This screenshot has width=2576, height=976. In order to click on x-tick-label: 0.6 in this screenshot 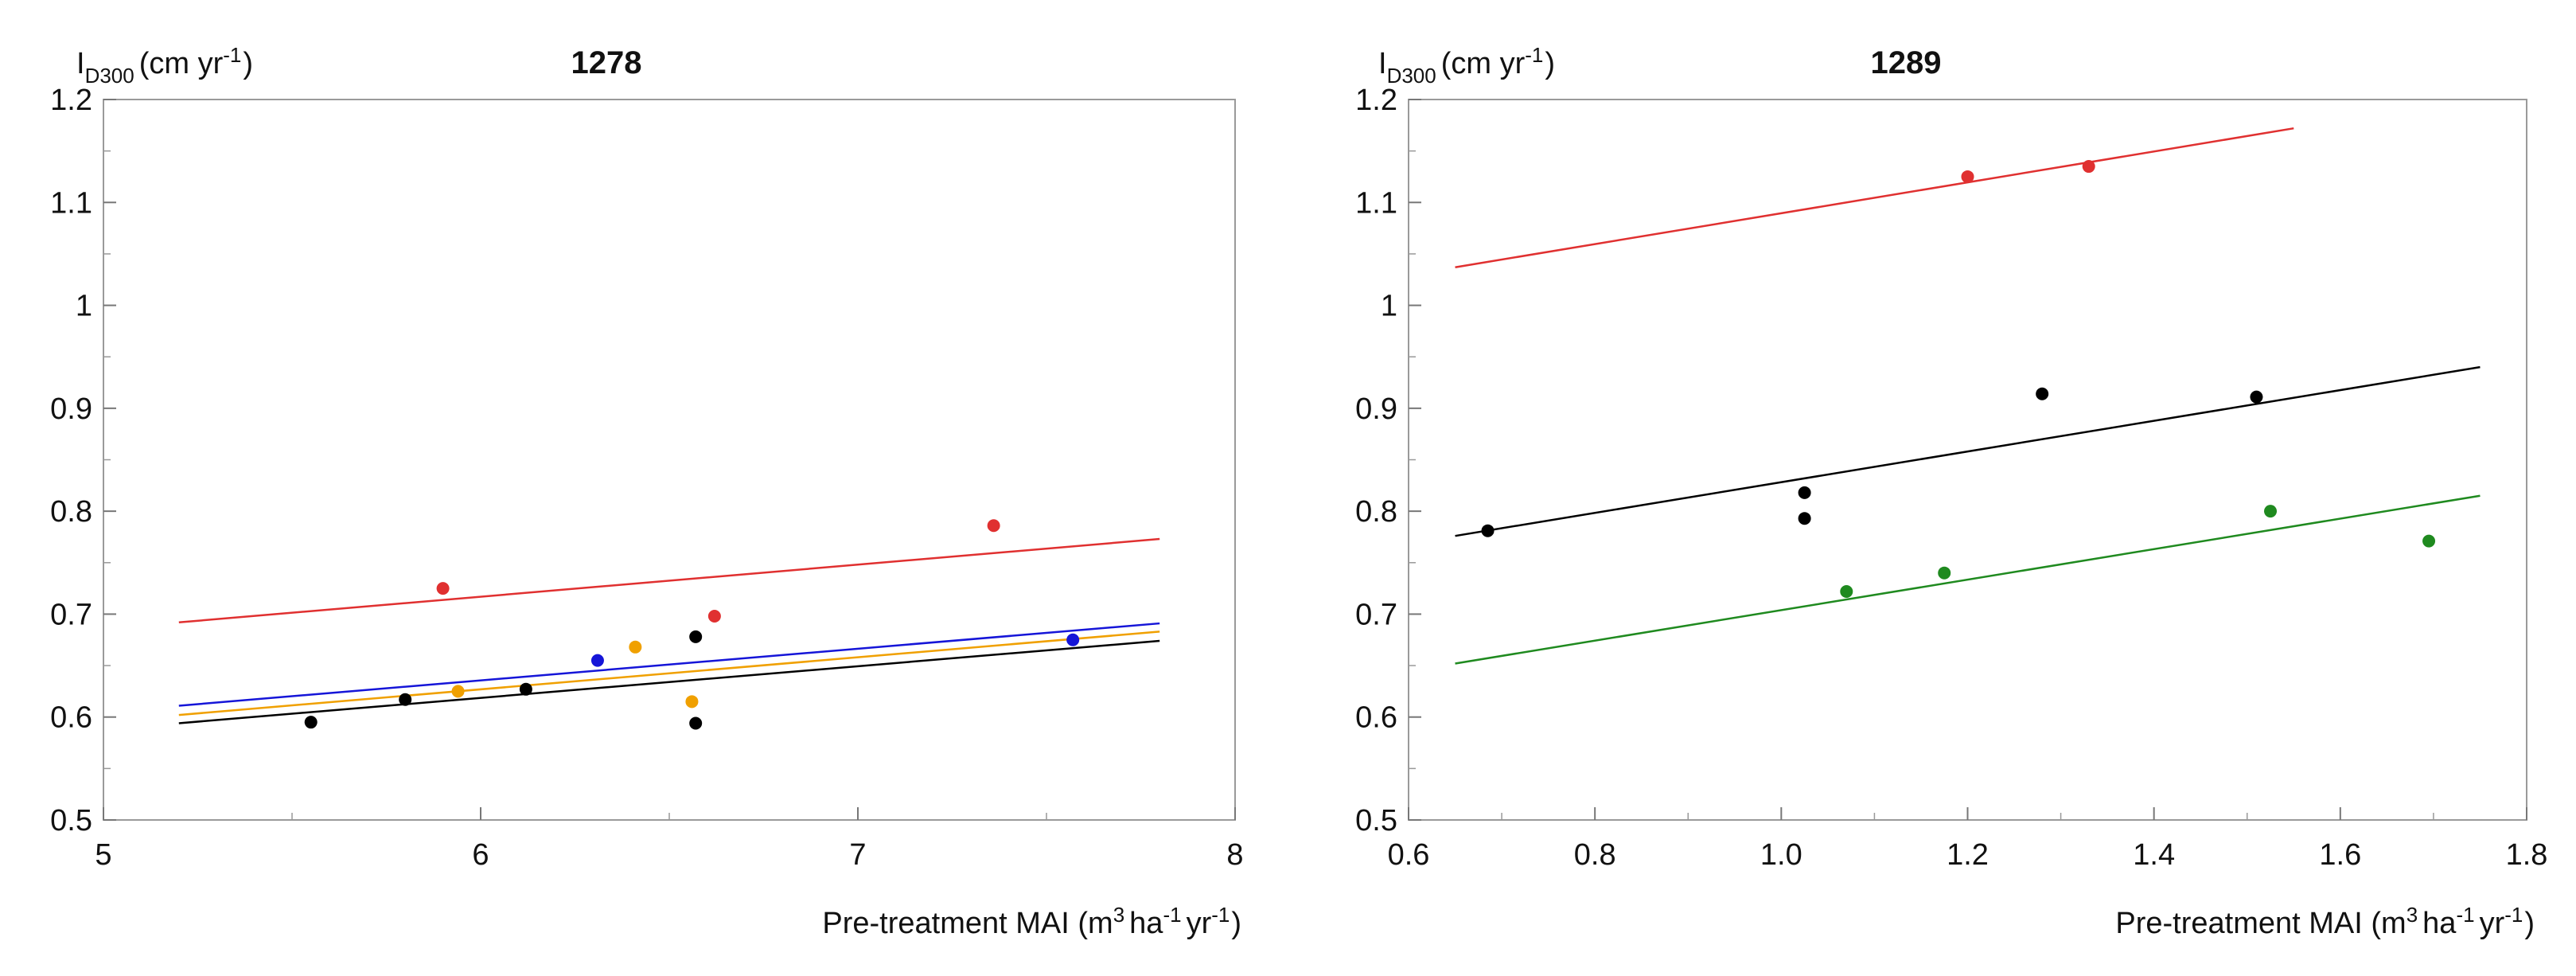, I will do `click(1409, 855)`.